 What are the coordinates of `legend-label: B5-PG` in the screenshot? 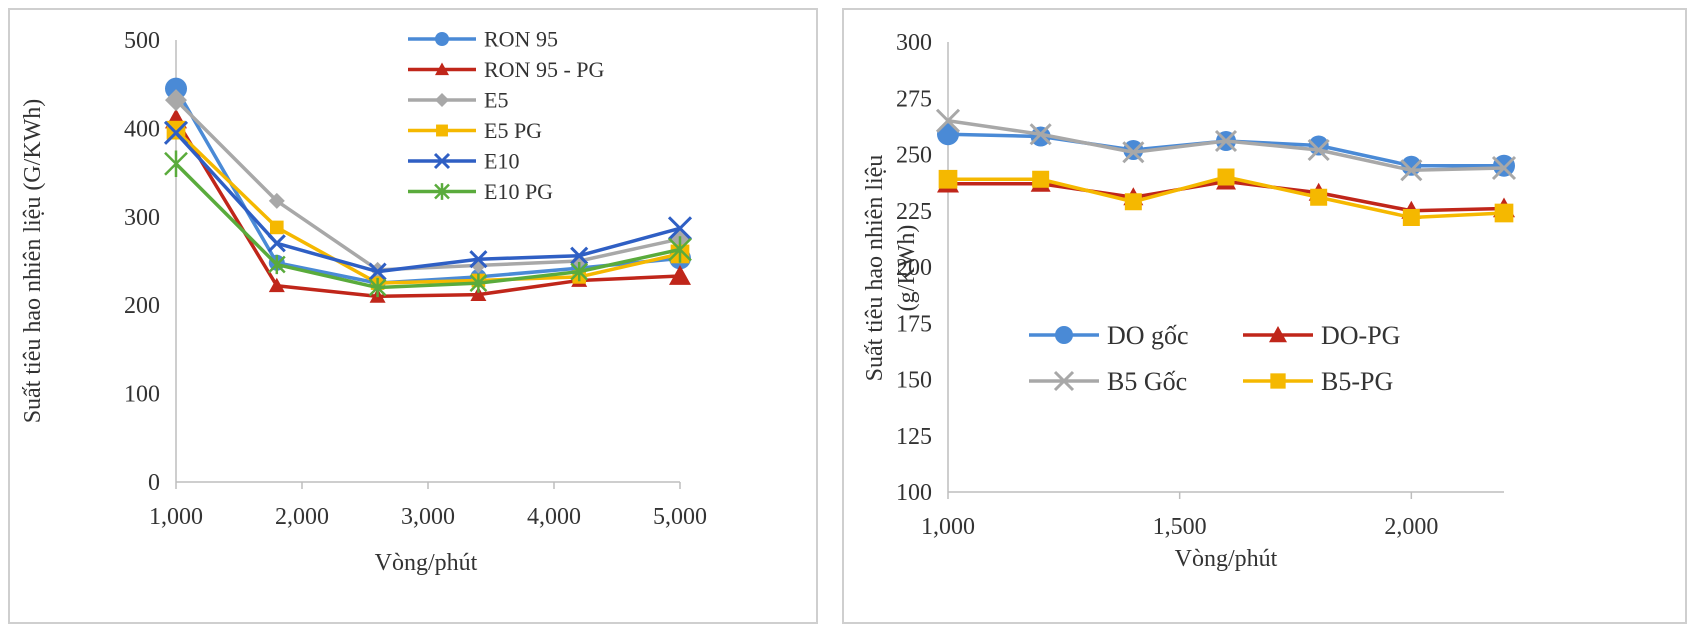 It's located at (1357, 381).